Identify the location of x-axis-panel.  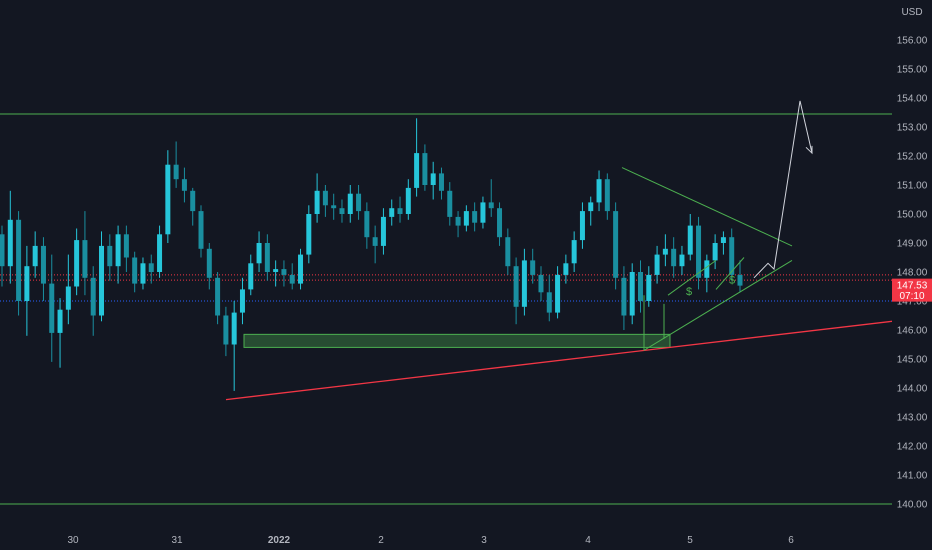
(466, 539).